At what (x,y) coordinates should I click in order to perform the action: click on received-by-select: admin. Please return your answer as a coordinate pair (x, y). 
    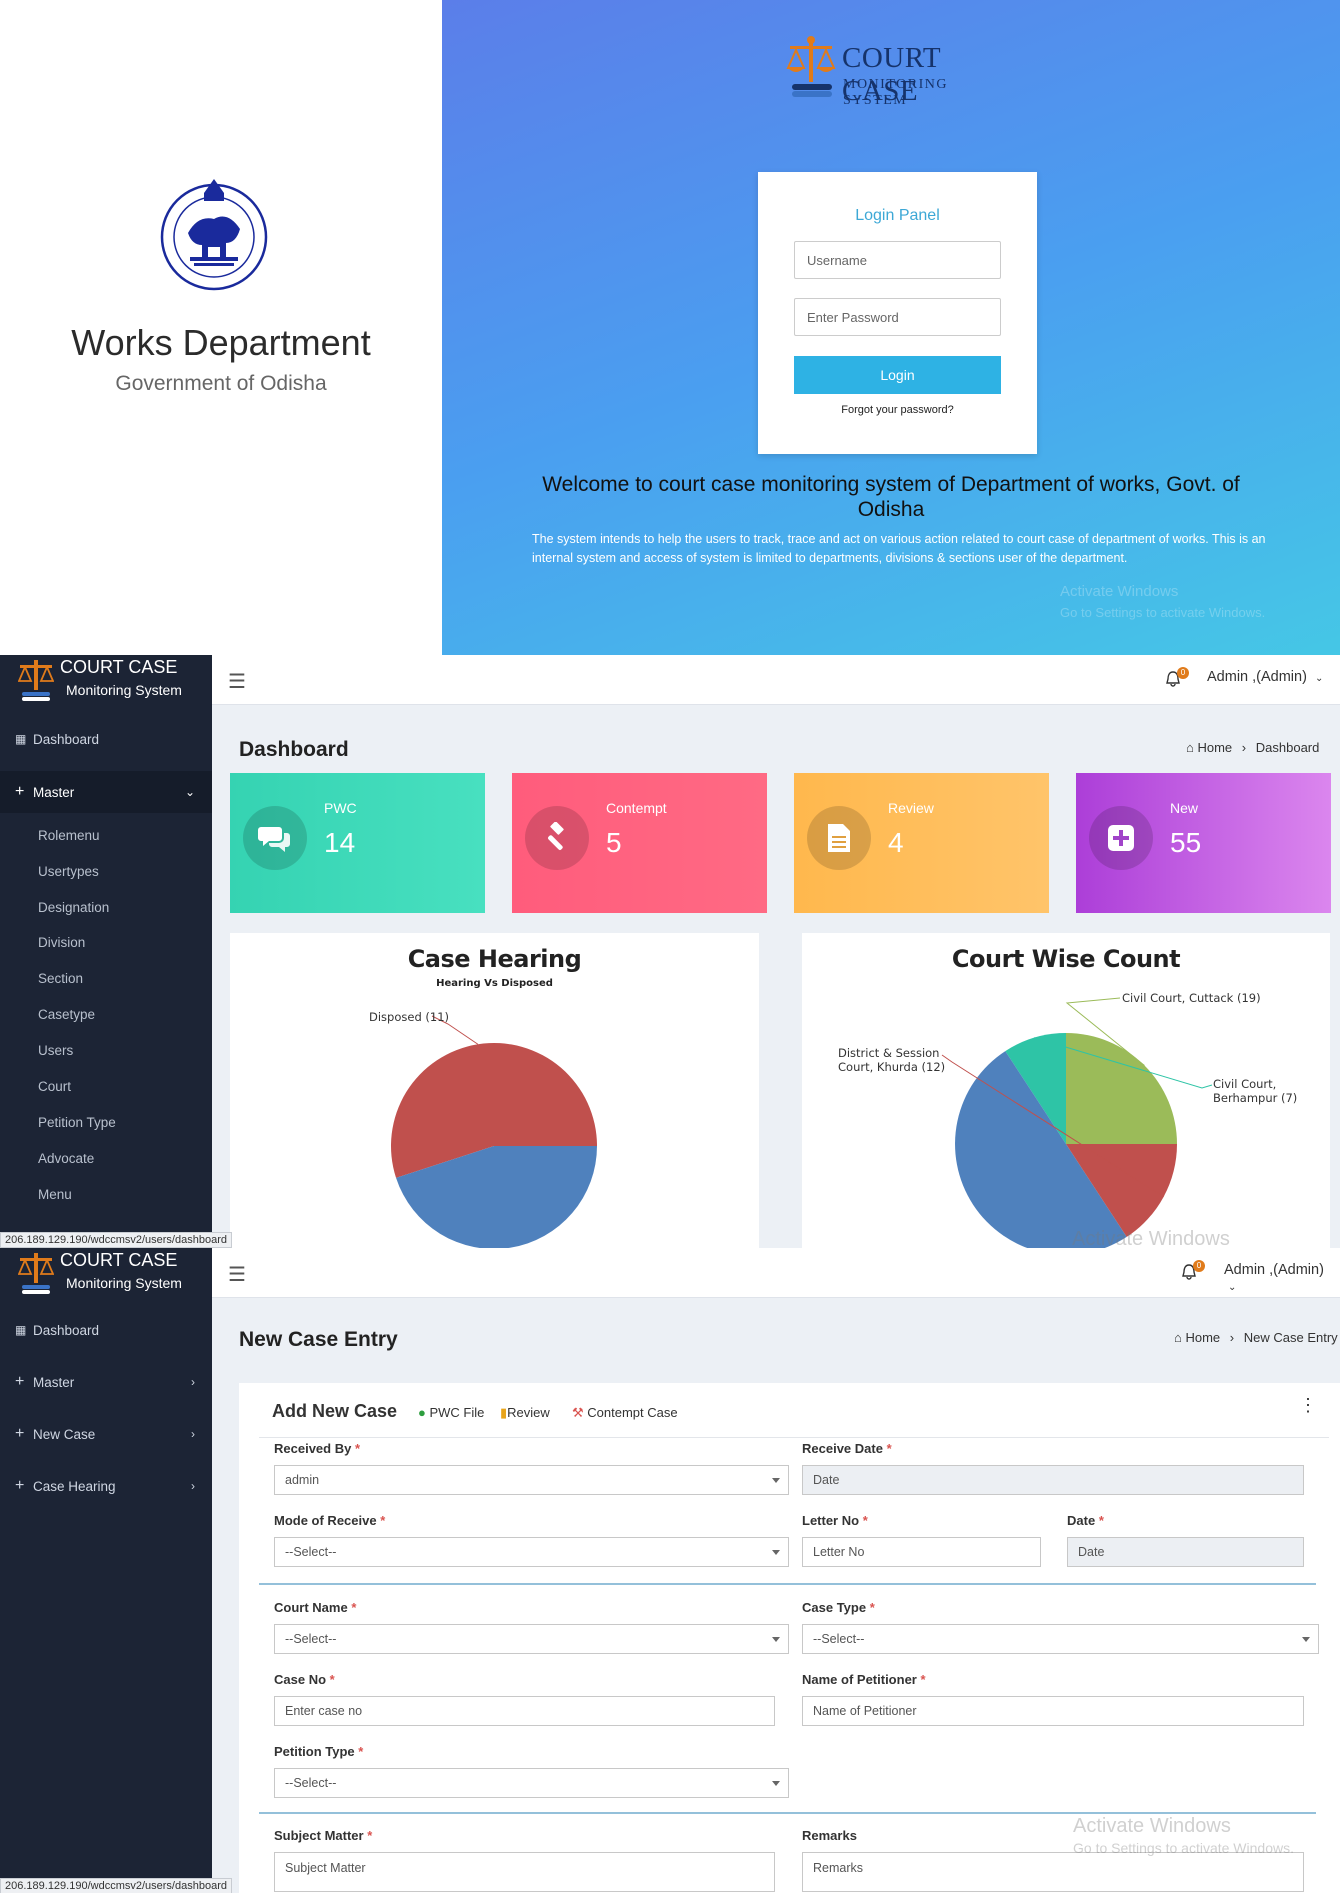
    Looking at the image, I should click on (531, 1480).